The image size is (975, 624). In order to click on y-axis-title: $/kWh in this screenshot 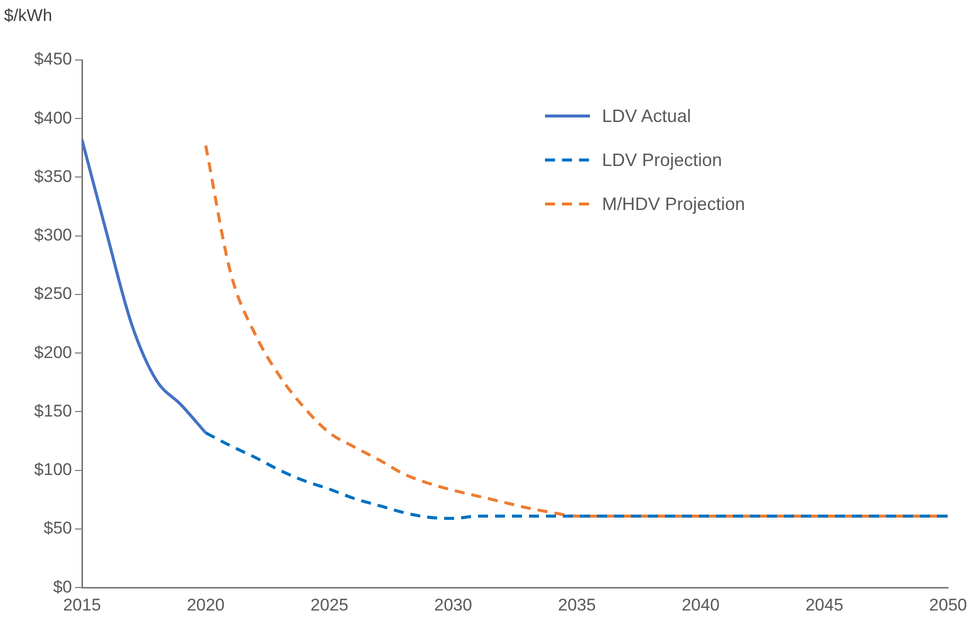, I will do `click(28, 16)`.